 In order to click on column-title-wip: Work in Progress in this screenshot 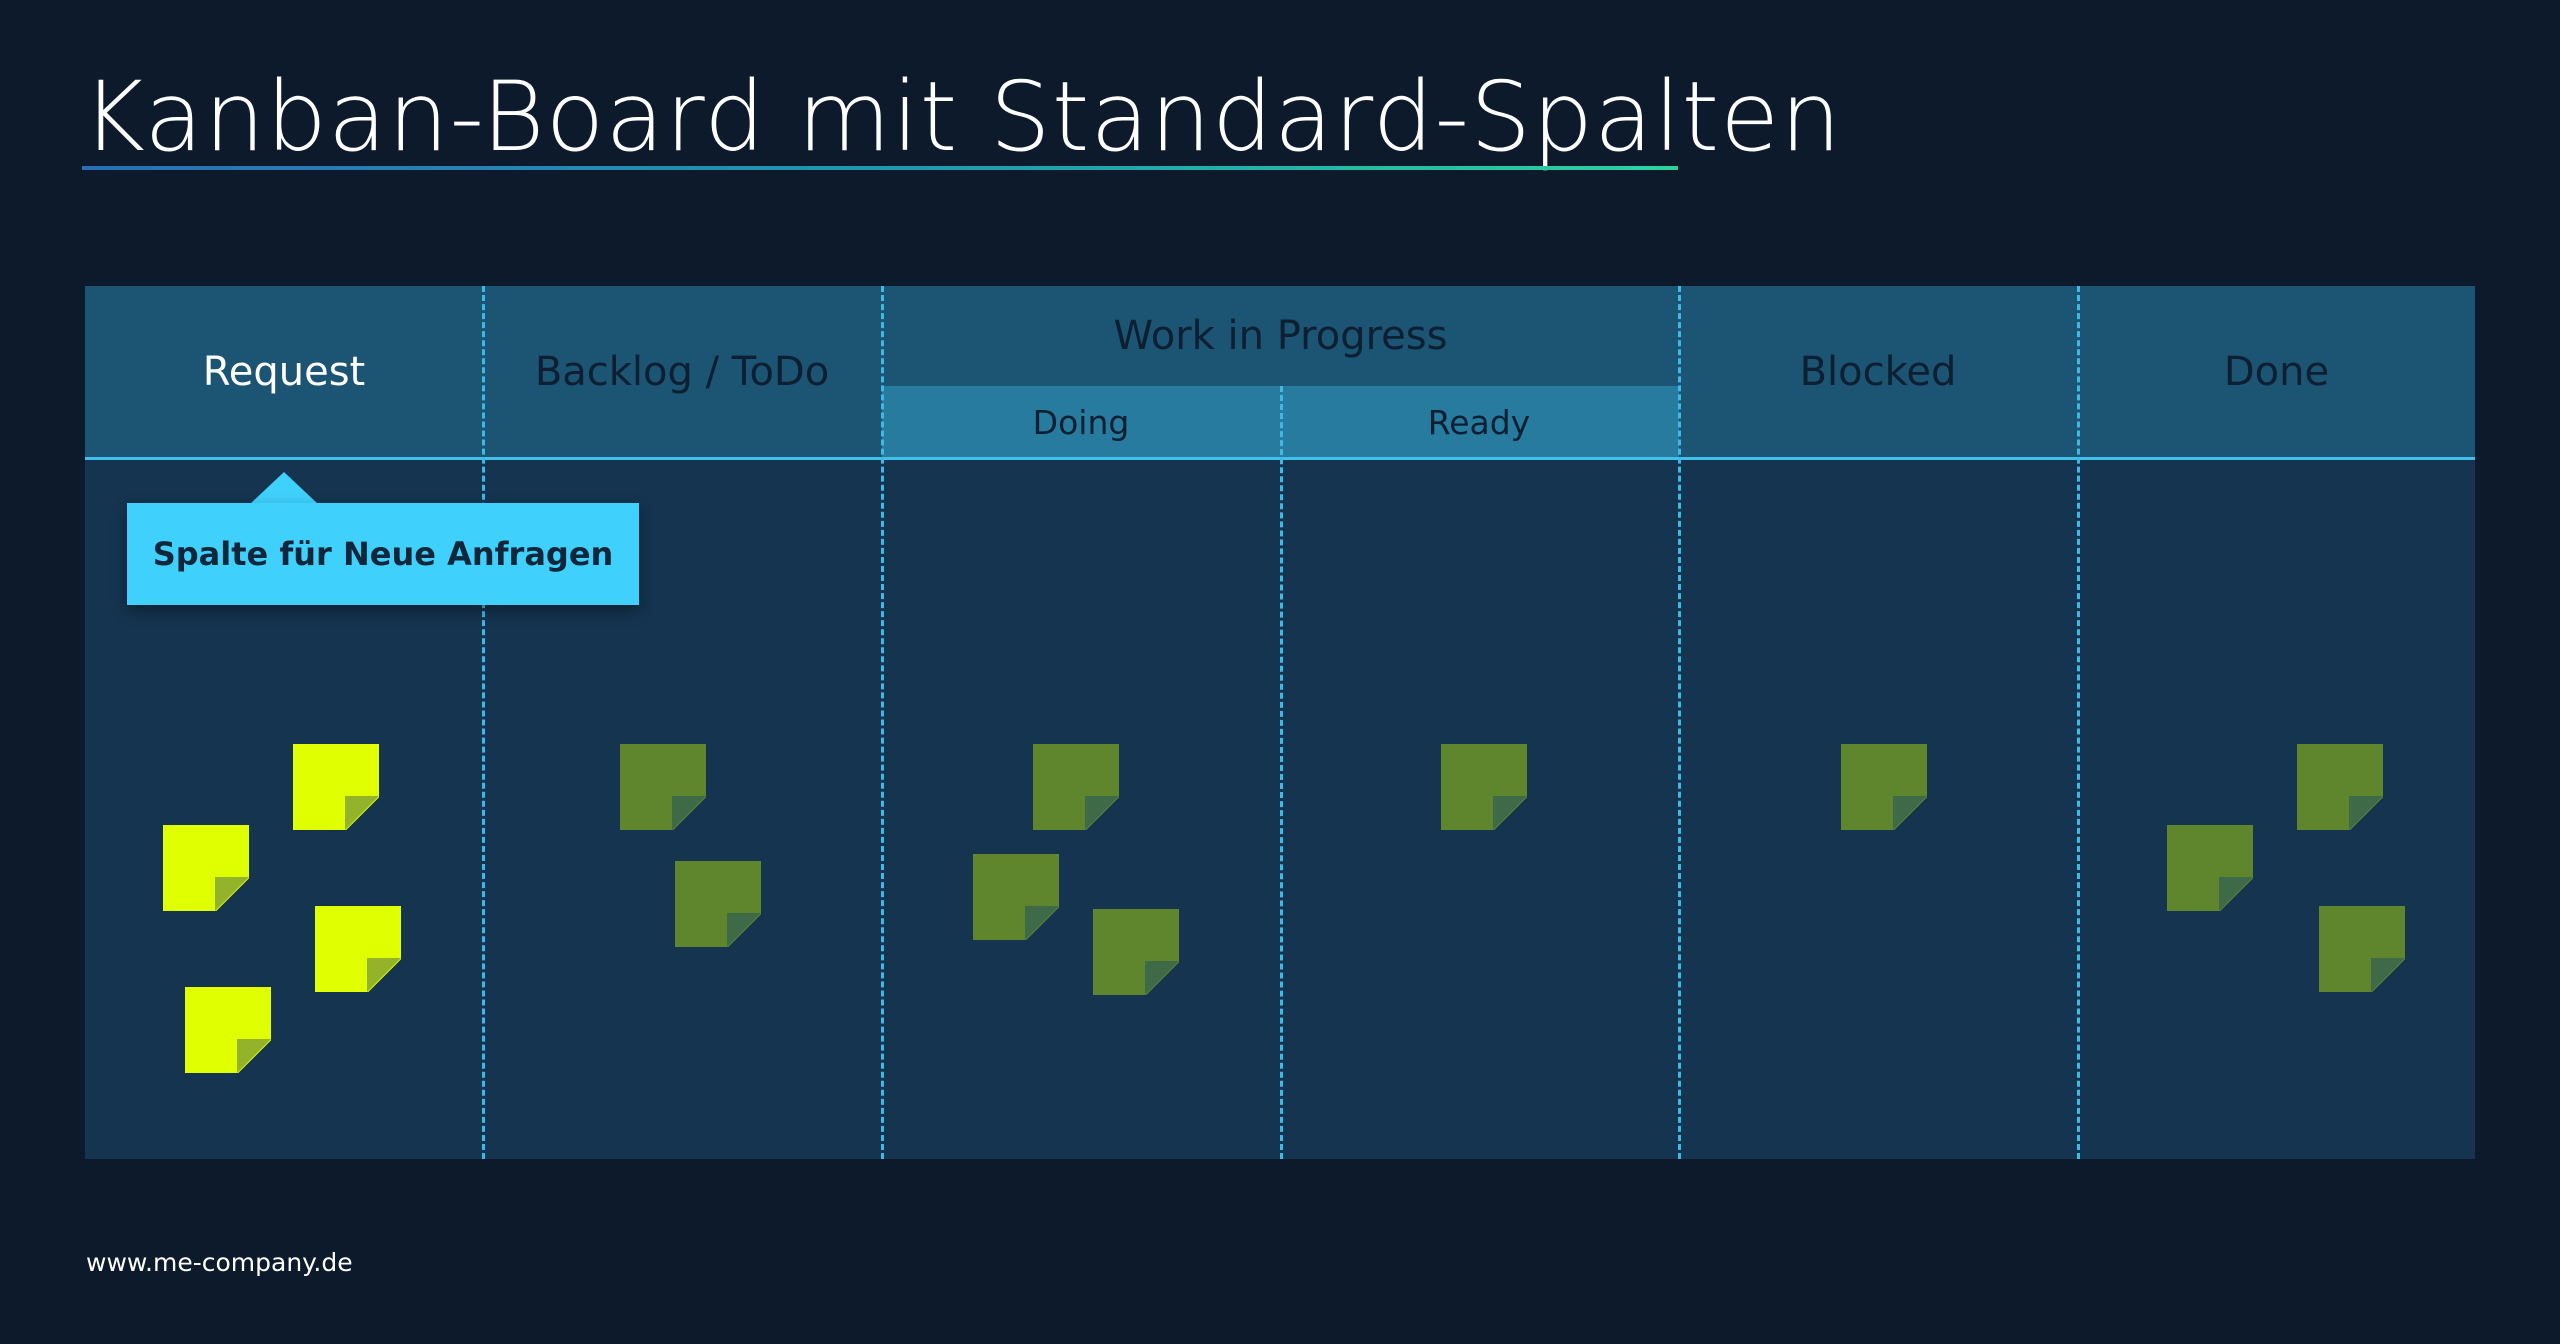, I will do `click(1280, 336)`.